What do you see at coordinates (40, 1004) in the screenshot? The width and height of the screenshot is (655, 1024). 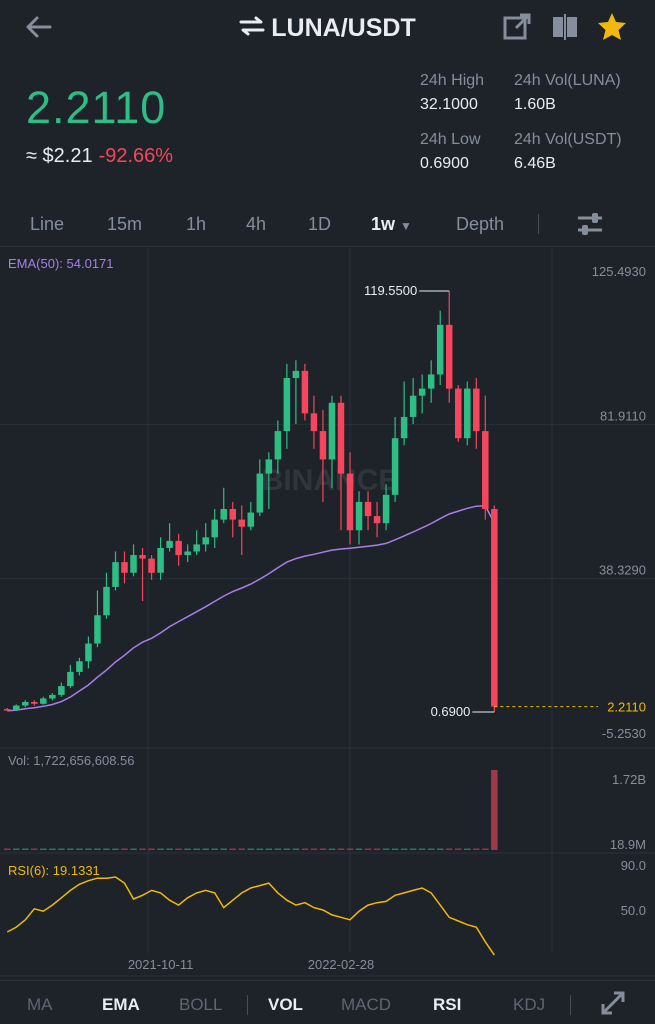 I see `indicator-ma: MA` at bounding box center [40, 1004].